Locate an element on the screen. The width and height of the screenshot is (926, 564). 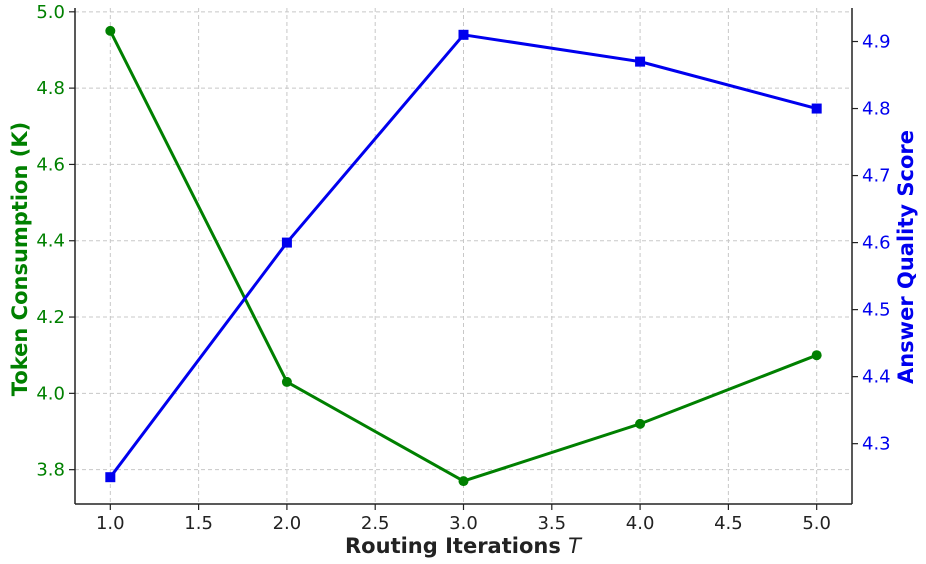
x-axis-title: Routing Iterations T is located at coordinates (464, 546).